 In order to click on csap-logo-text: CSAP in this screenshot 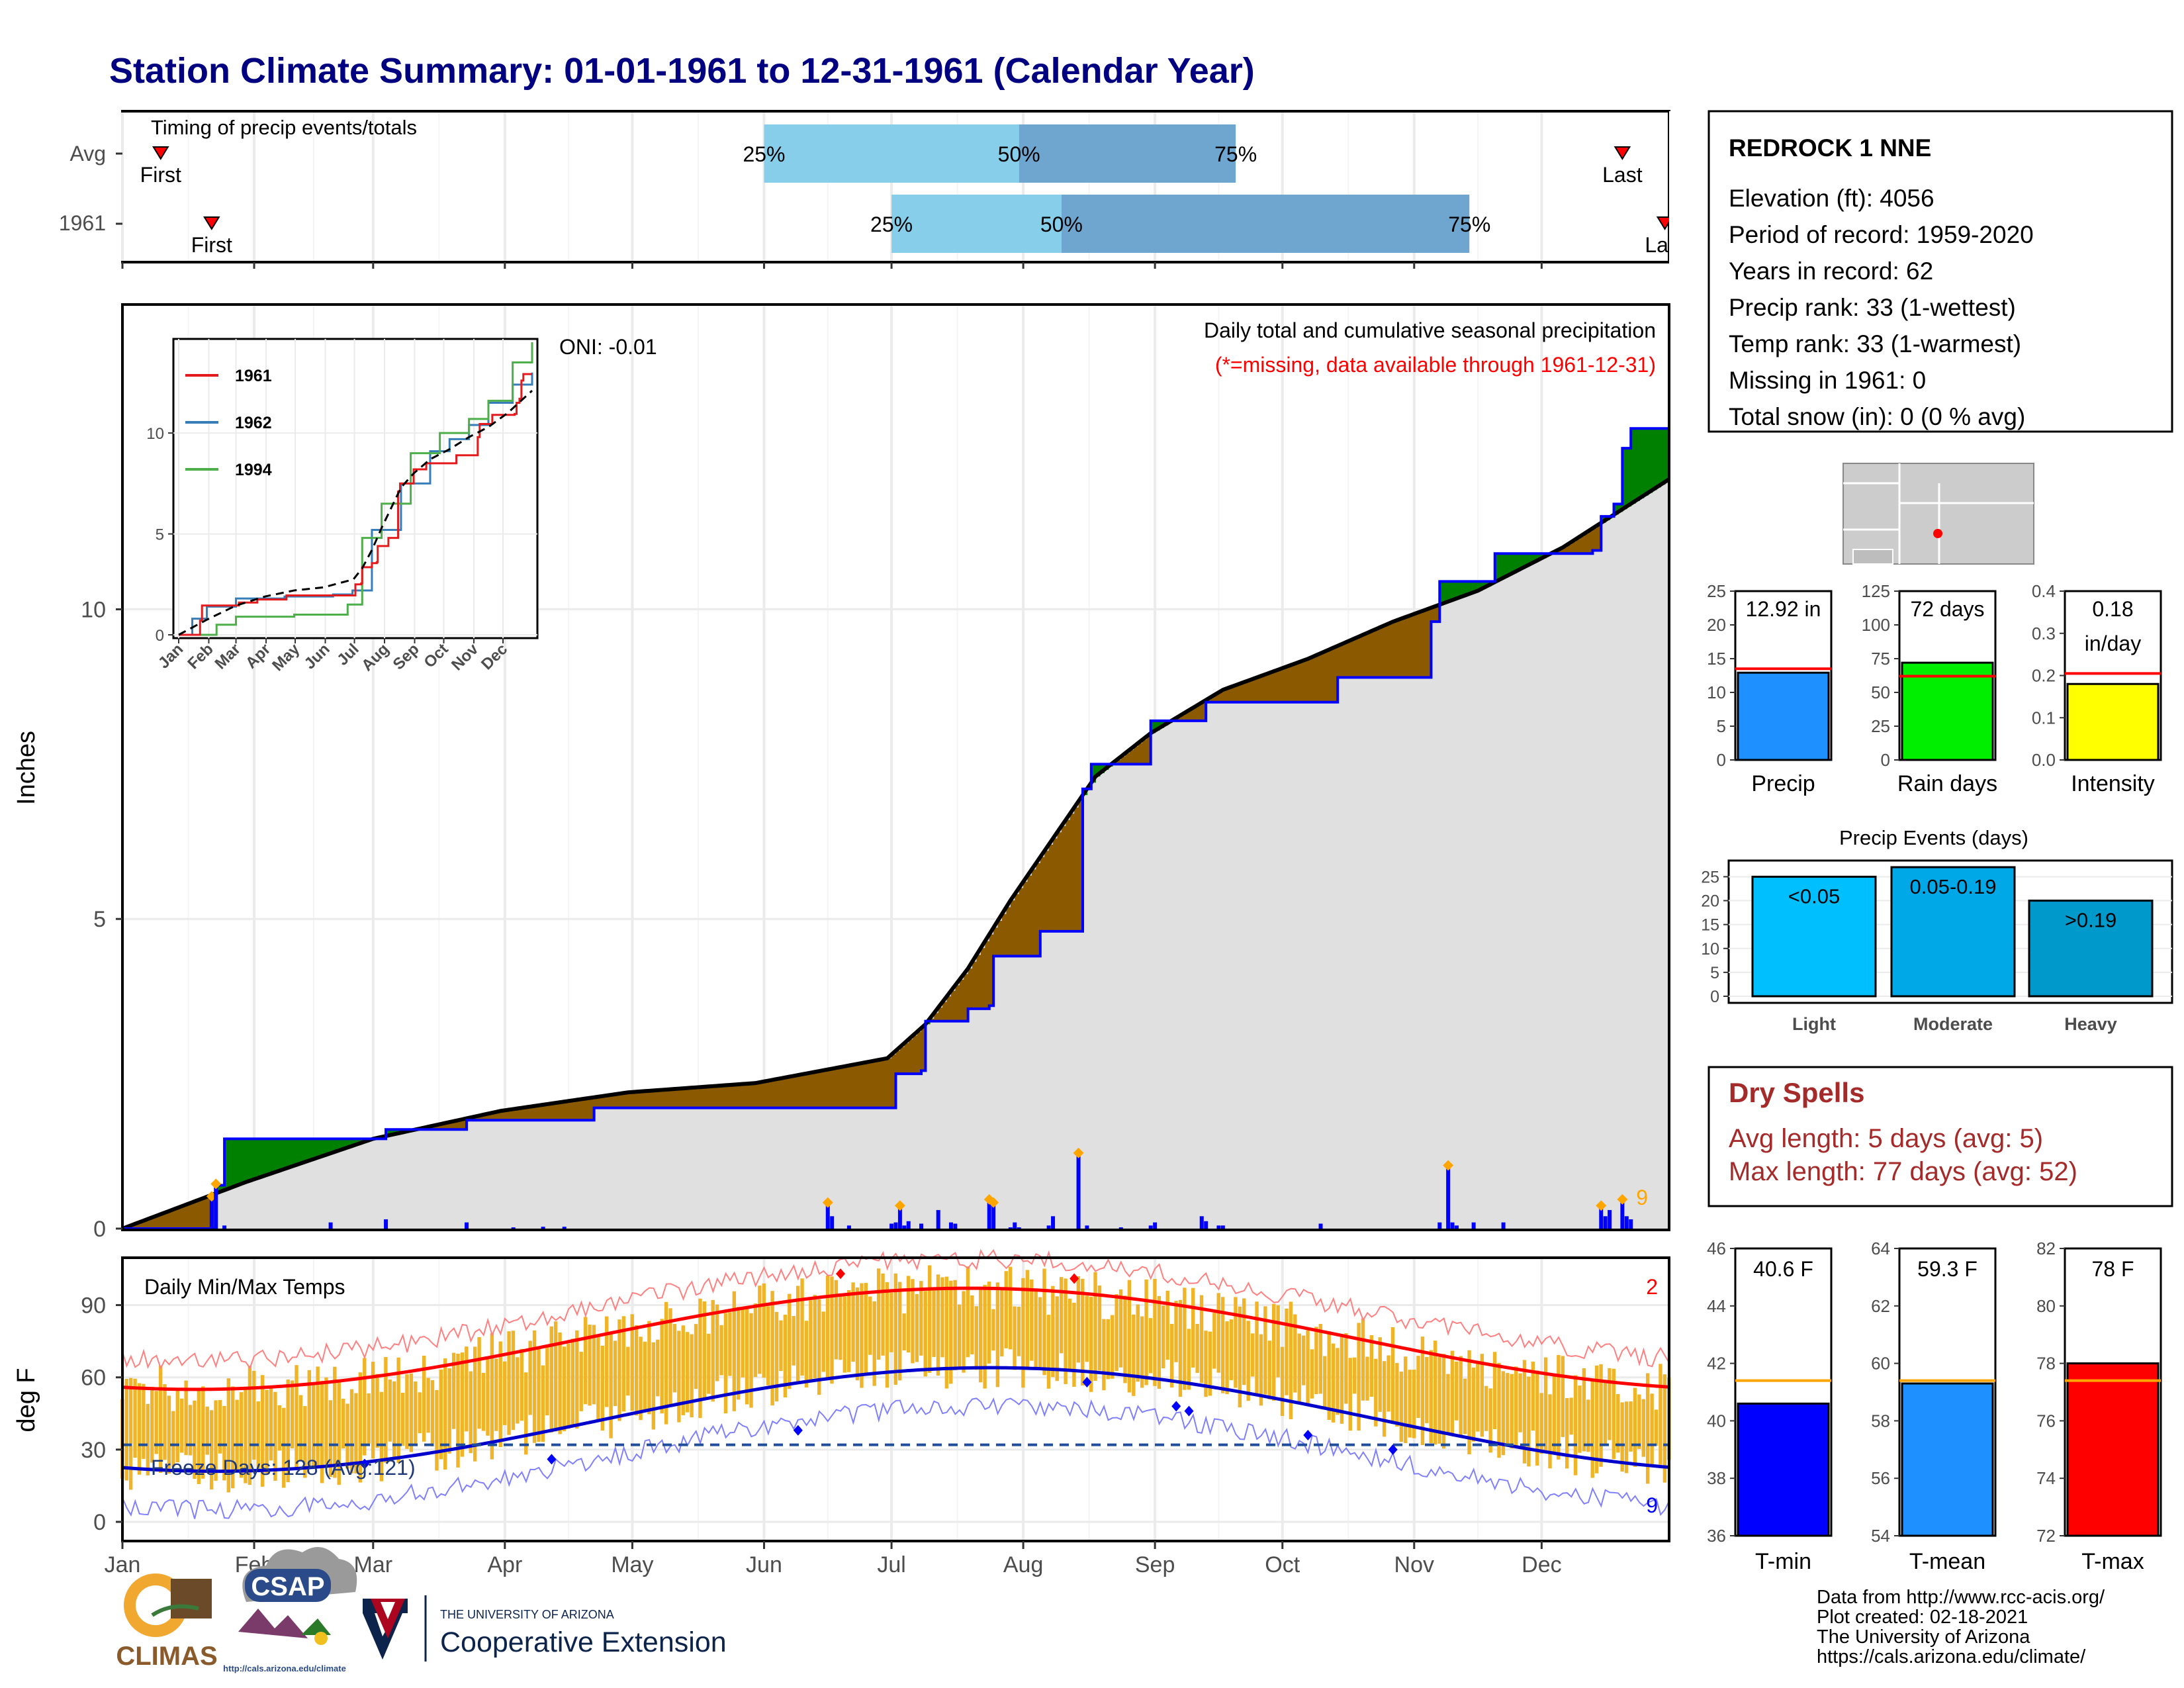, I will do `click(287, 1586)`.